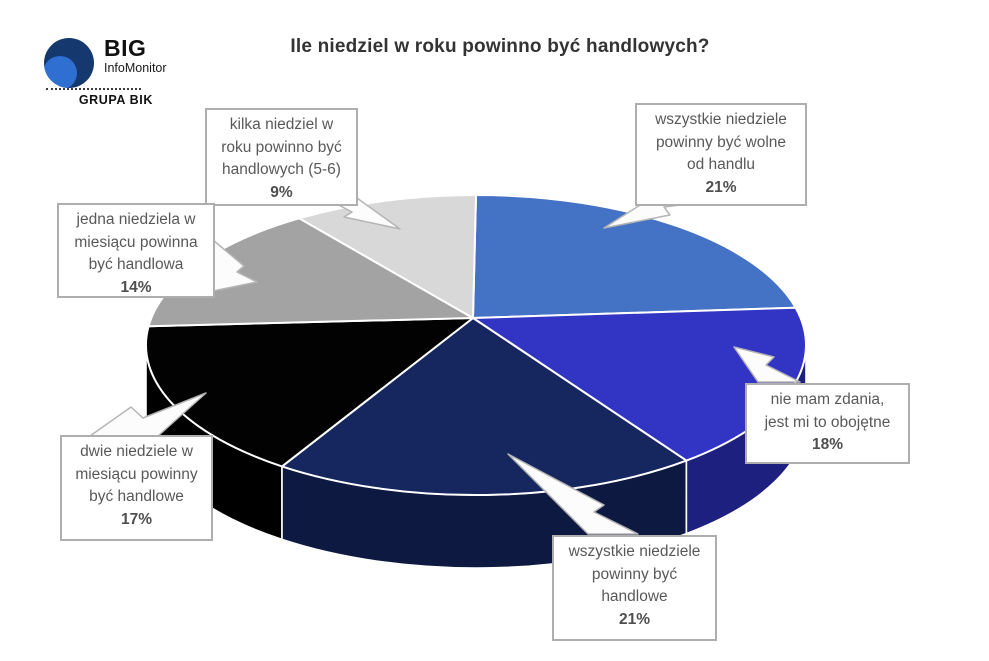  I want to click on brand-dots-divider, so click(93, 89).